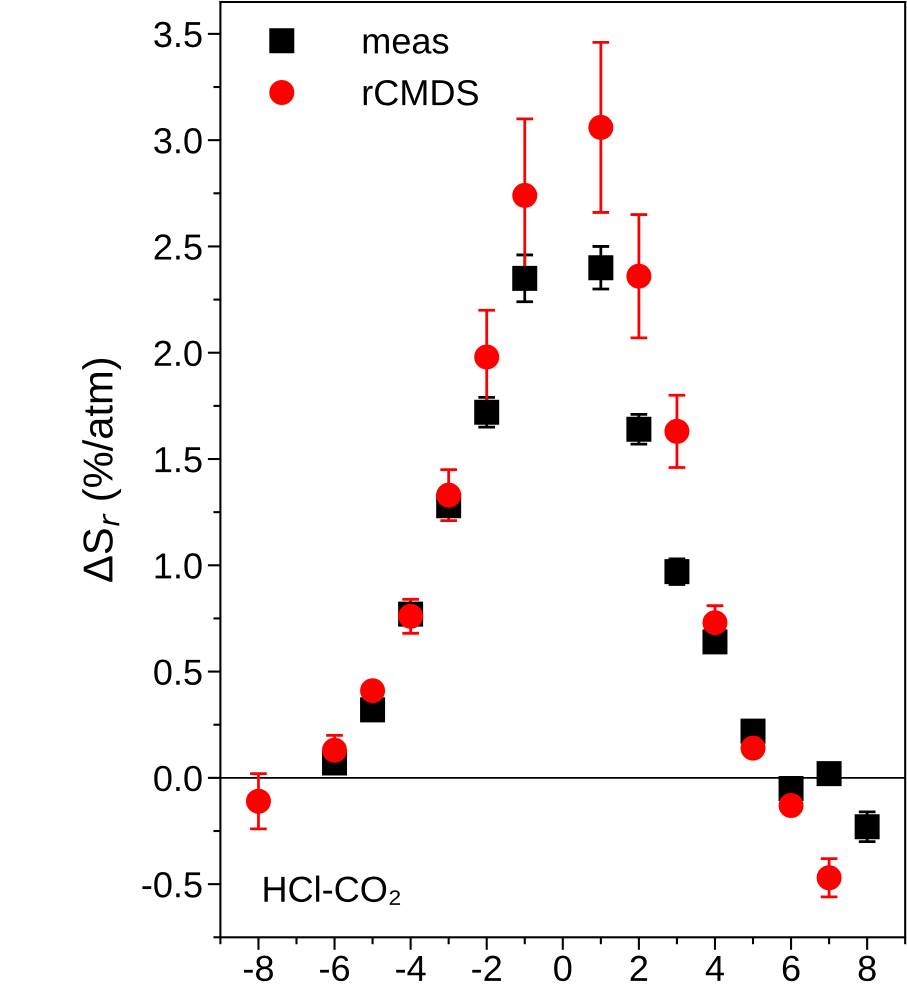  I want to click on x-tick-label: -4, so click(411, 968).